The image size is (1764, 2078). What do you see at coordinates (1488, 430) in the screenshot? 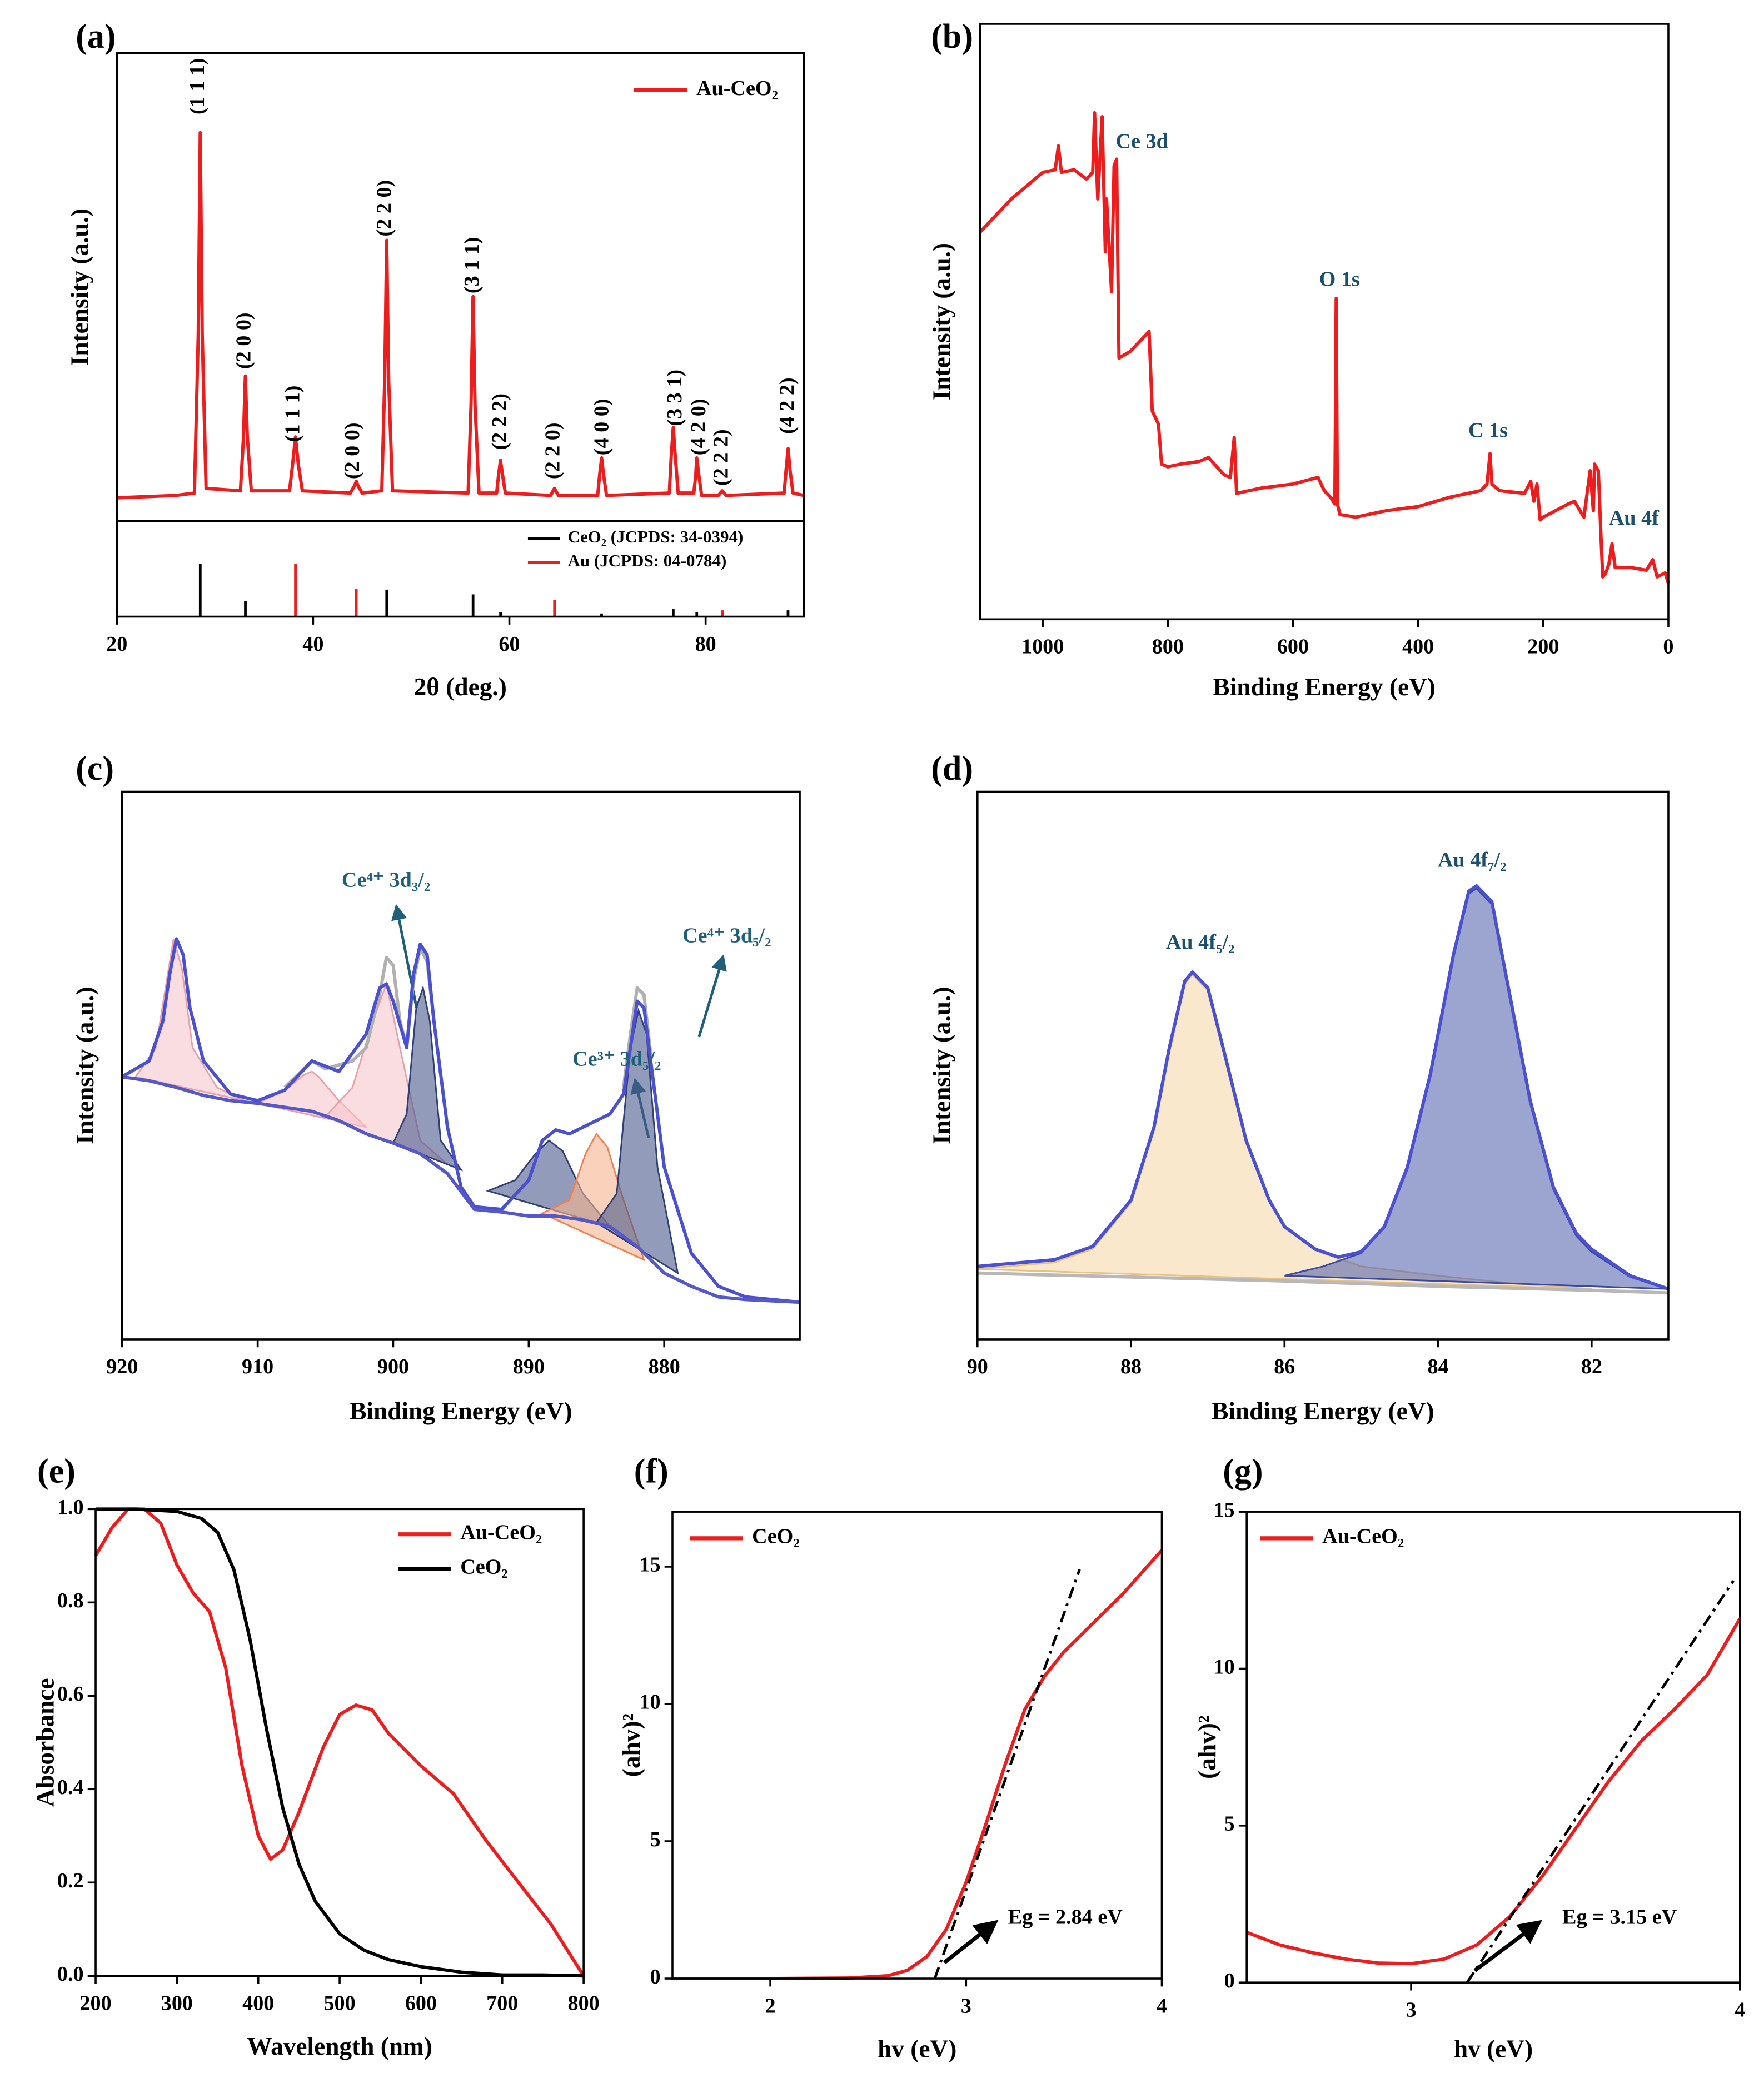
I see `annotation: C 1s` at bounding box center [1488, 430].